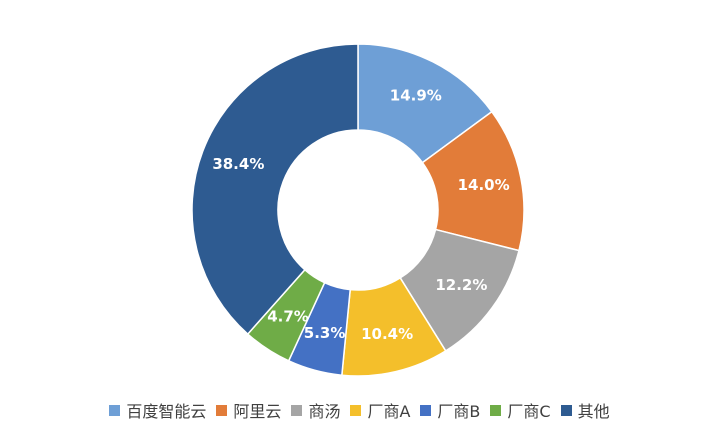 The height and width of the screenshot is (431, 719). What do you see at coordinates (288, 317) in the screenshot?
I see `data-label: 4.7%` at bounding box center [288, 317].